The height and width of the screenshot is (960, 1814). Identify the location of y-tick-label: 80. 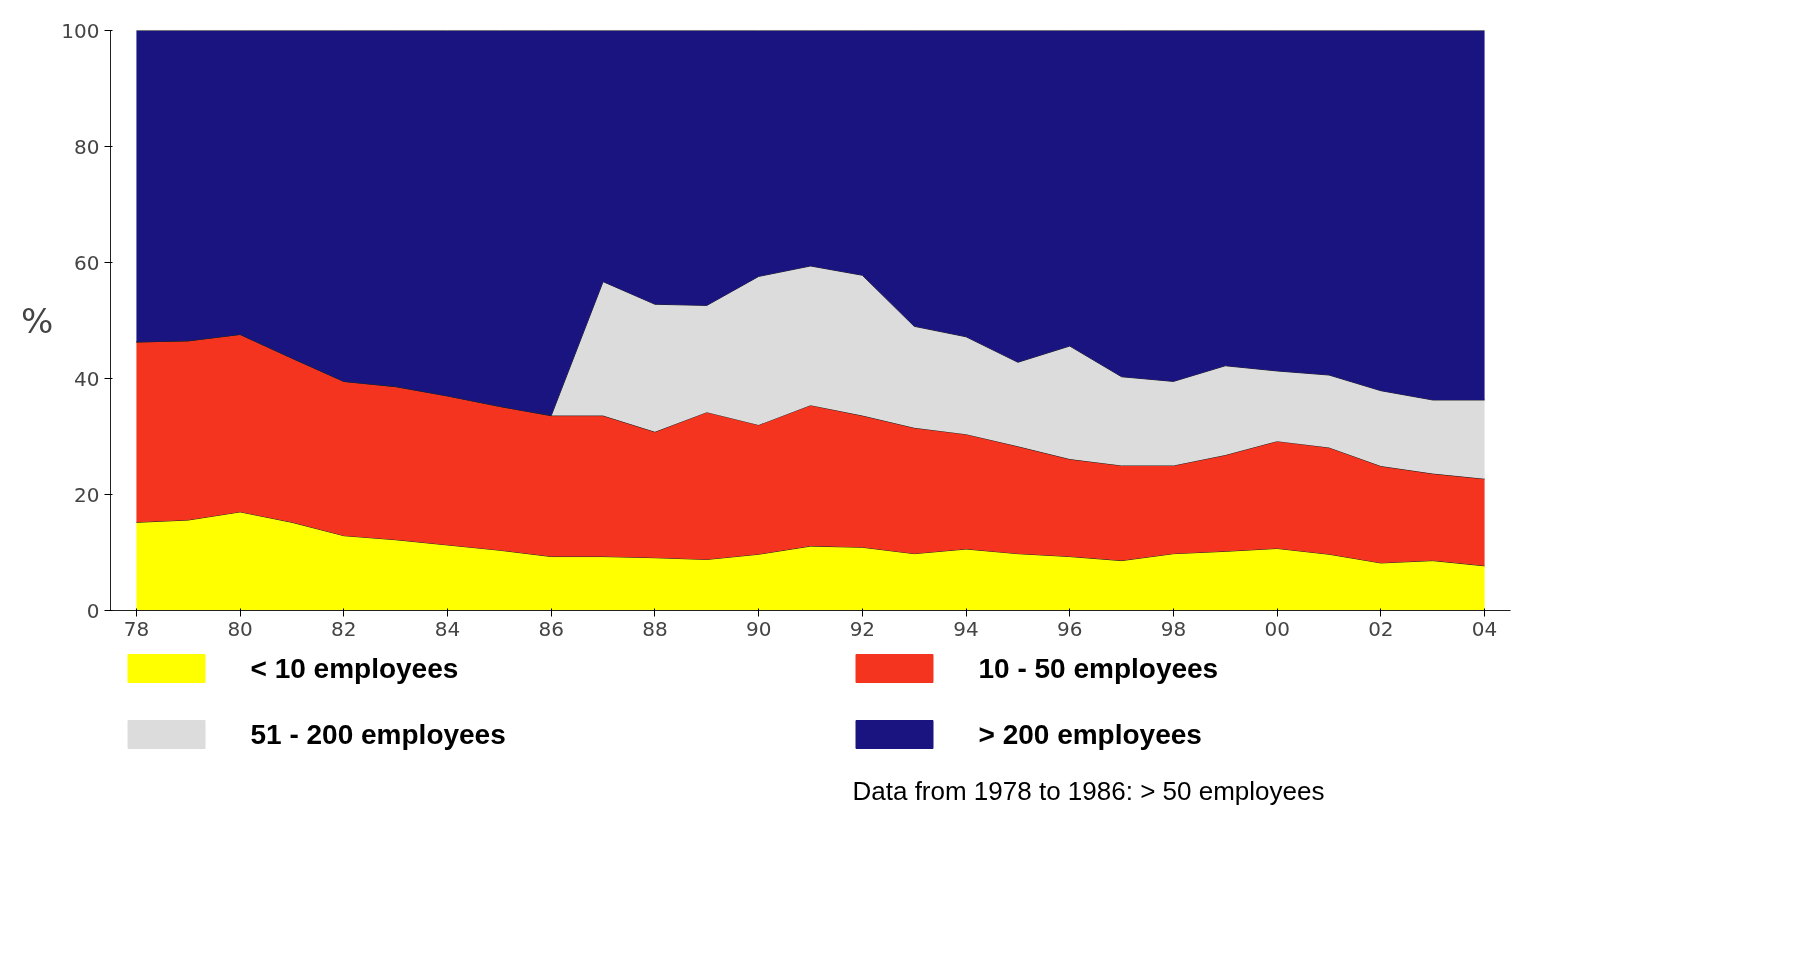
(87, 146).